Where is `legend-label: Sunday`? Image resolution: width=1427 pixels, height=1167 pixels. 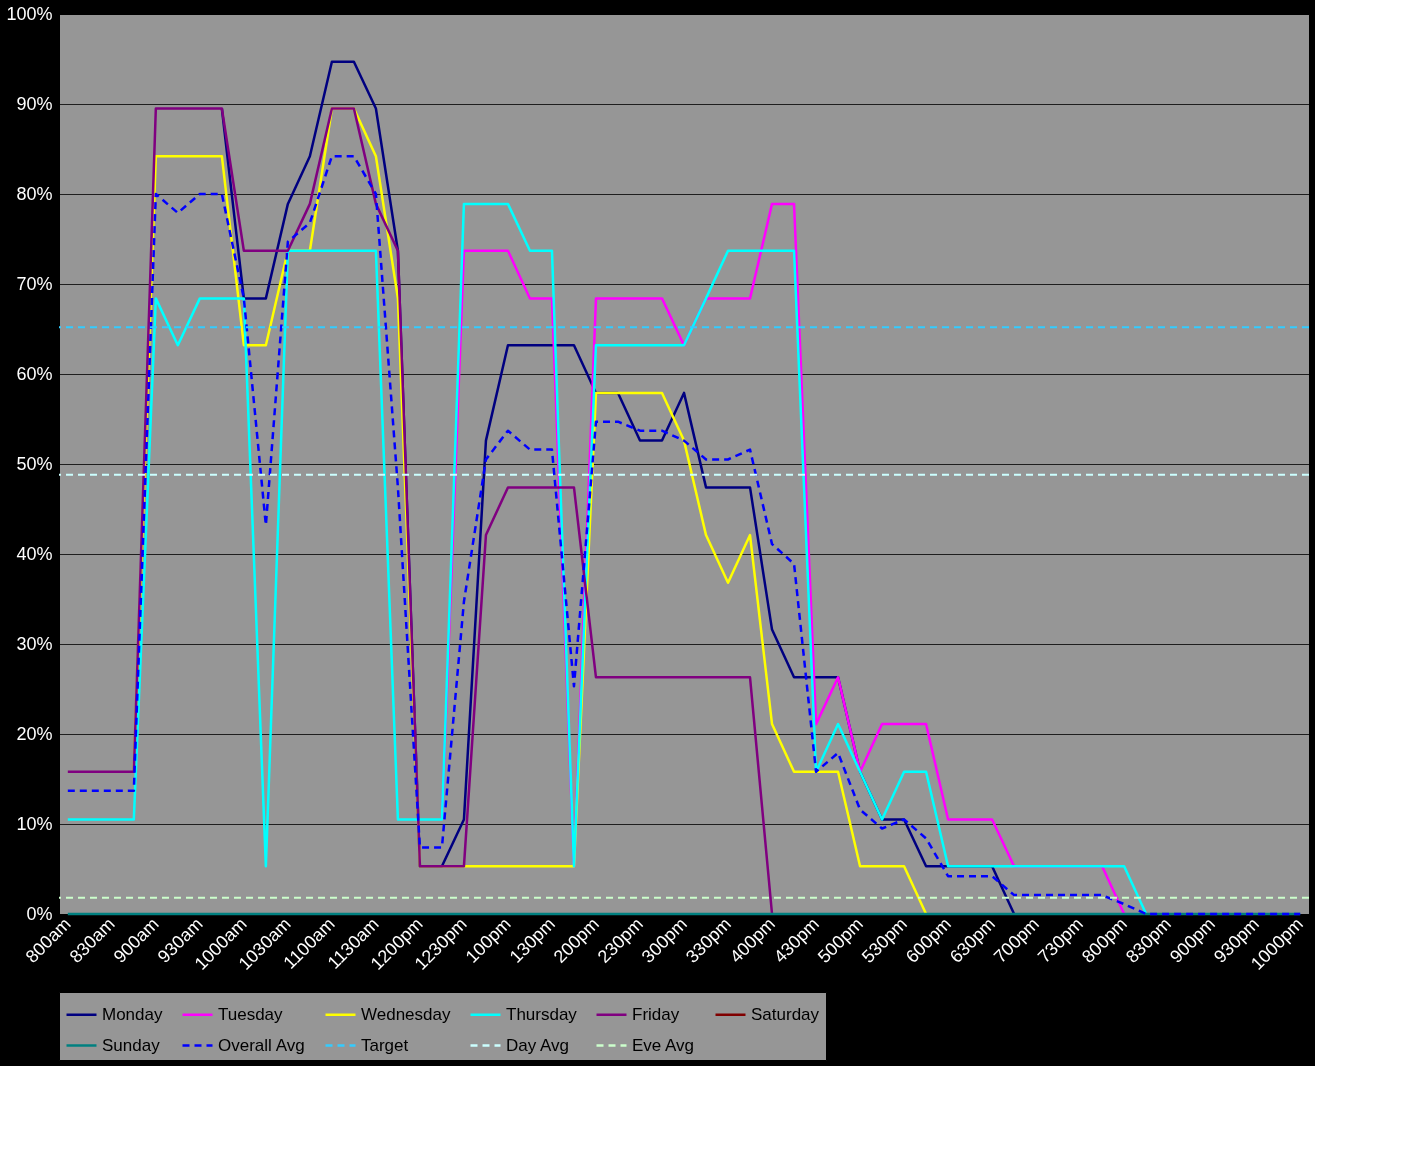
legend-label: Sunday is located at coordinates (131, 1045).